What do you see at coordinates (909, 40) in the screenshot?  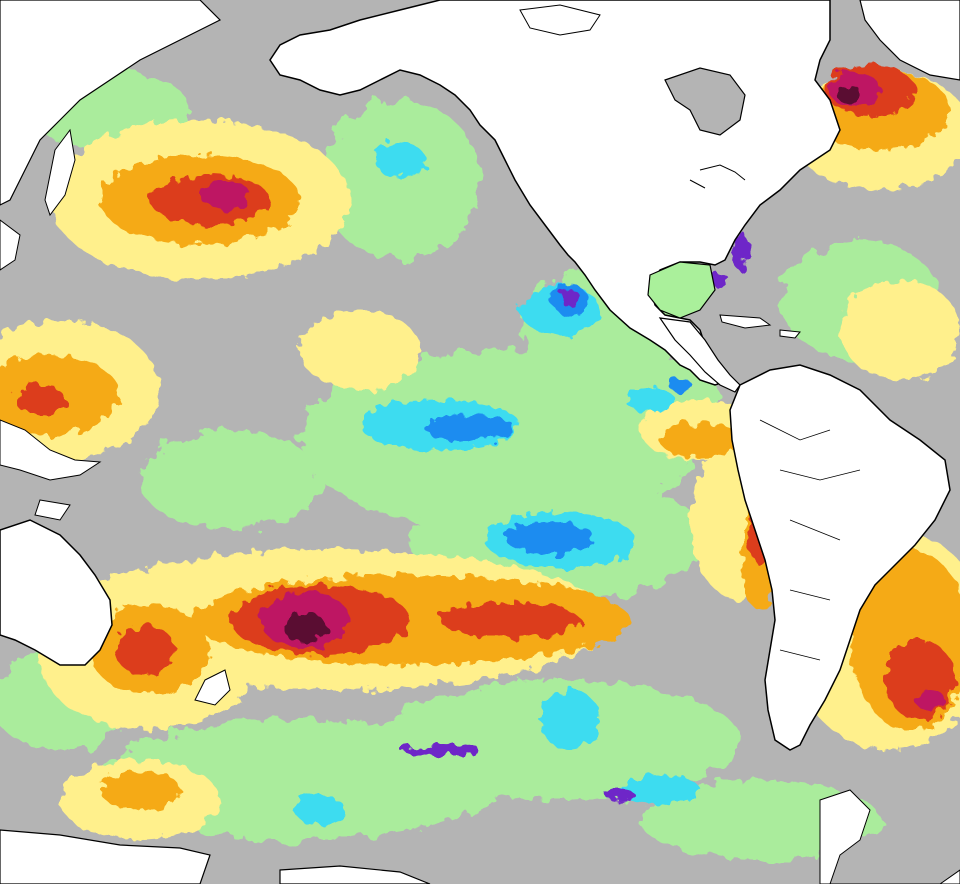 I see `greenland-landmass` at bounding box center [909, 40].